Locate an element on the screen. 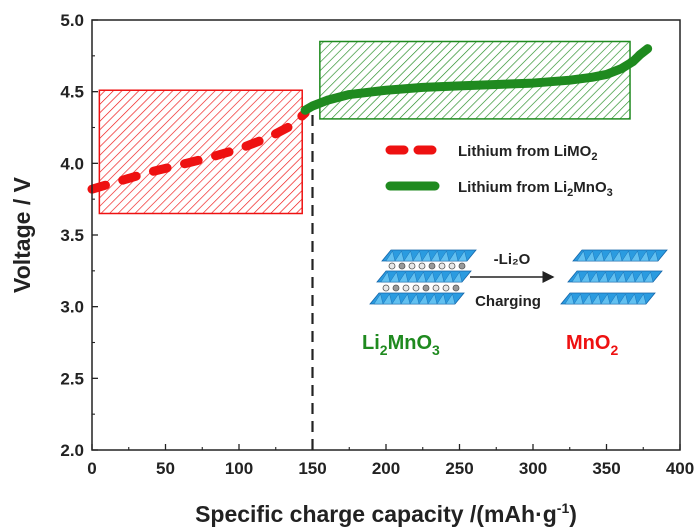 This screenshot has width=700, height=530. y-axis-ticks: 2.0 2.5 3.0 3.5 4.0 4.5 5.0 is located at coordinates (79, 235).